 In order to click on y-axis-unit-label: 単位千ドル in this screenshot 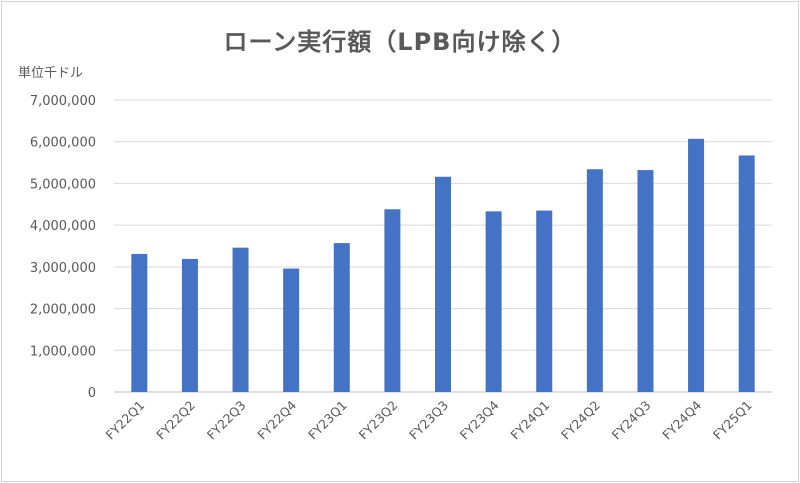, I will do `click(51, 73)`.